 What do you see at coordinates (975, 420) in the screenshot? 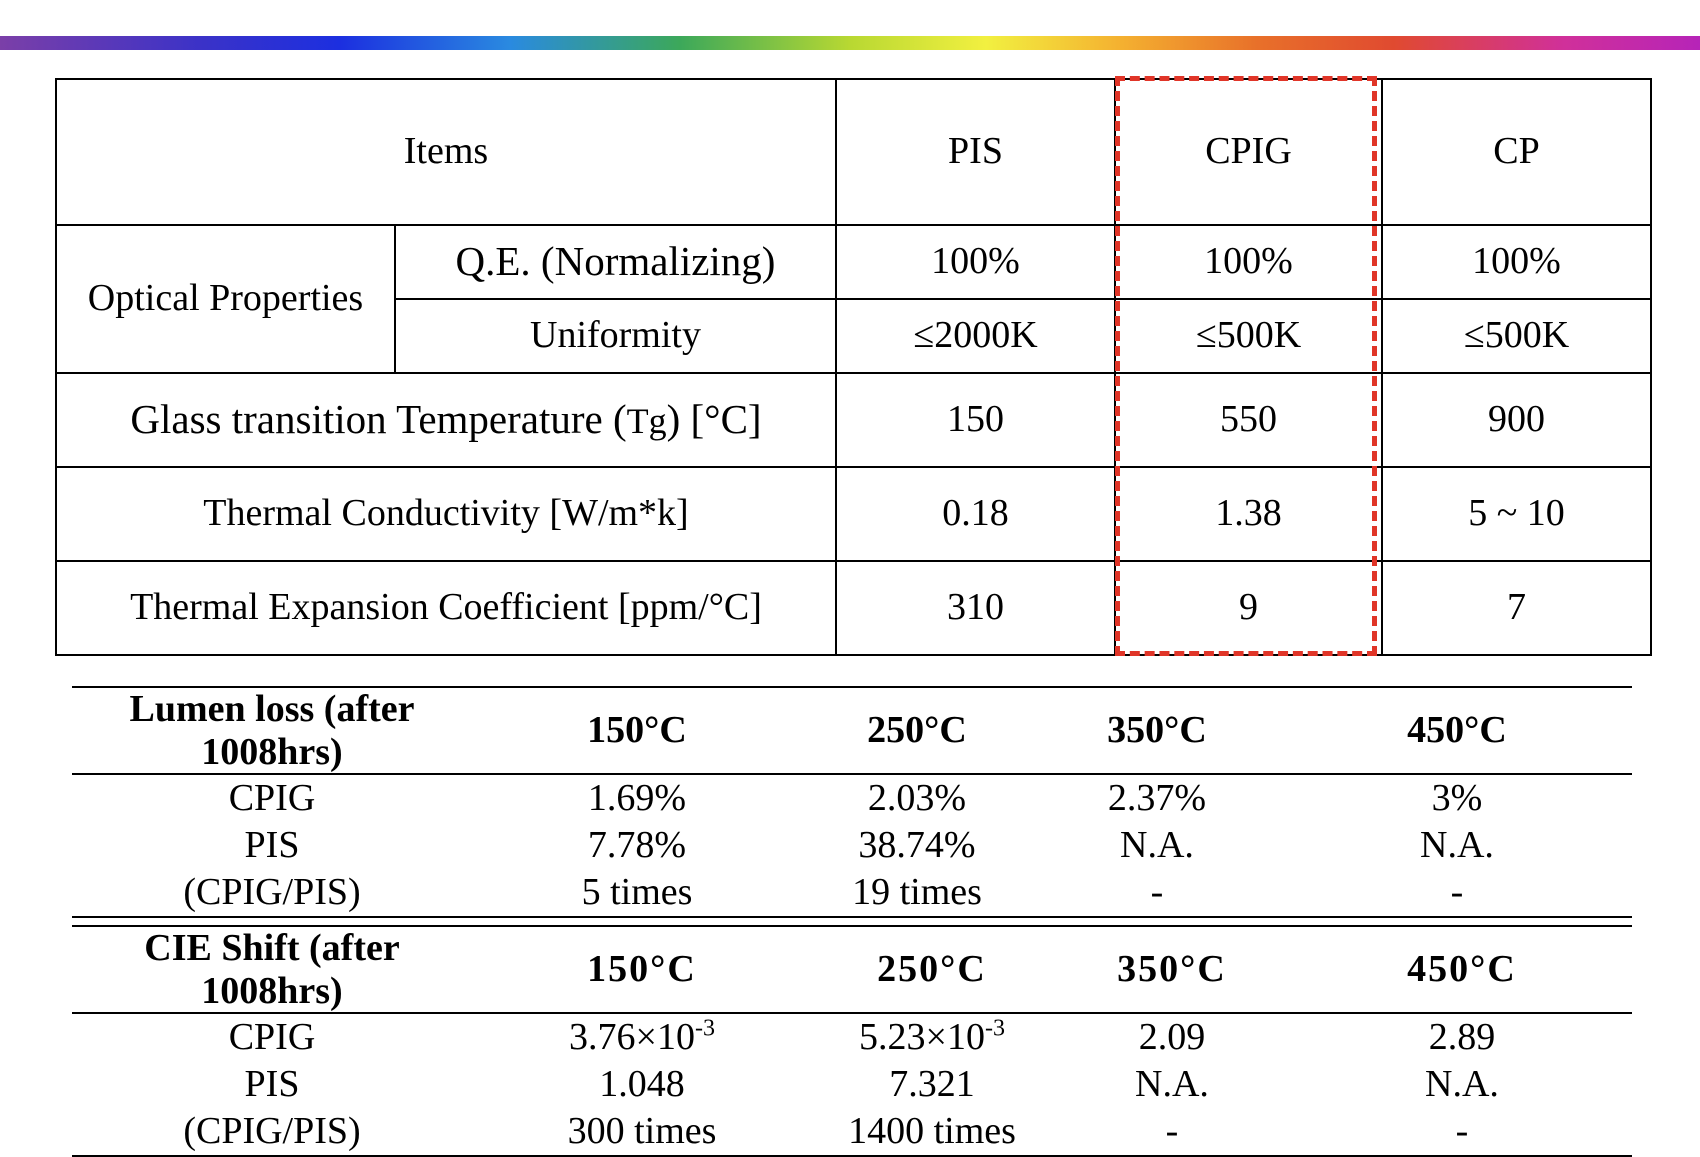
I see `tg-pis: 150` at bounding box center [975, 420].